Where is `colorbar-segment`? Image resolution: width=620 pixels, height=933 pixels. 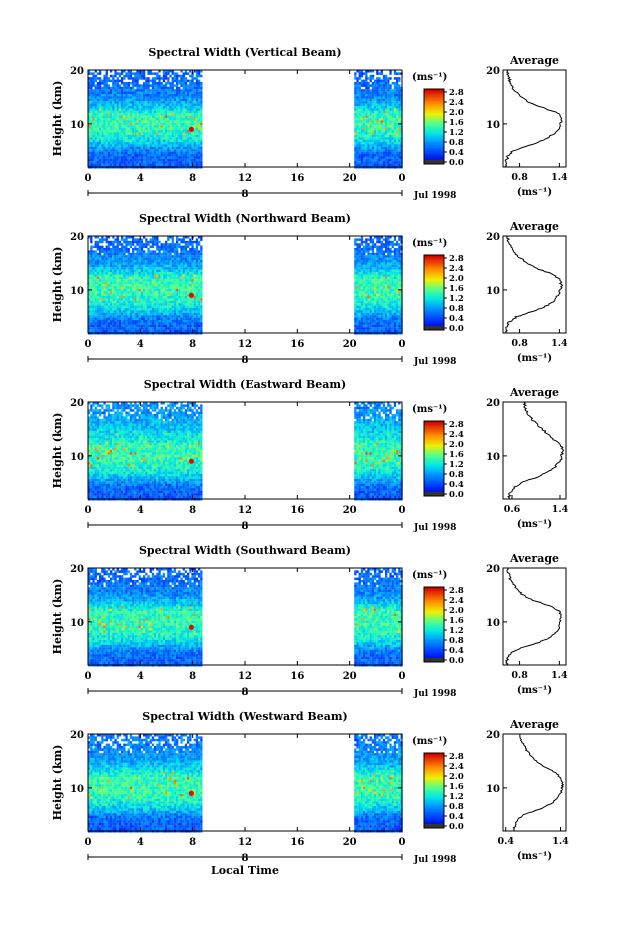
colorbar-segment is located at coordinates (434, 150).